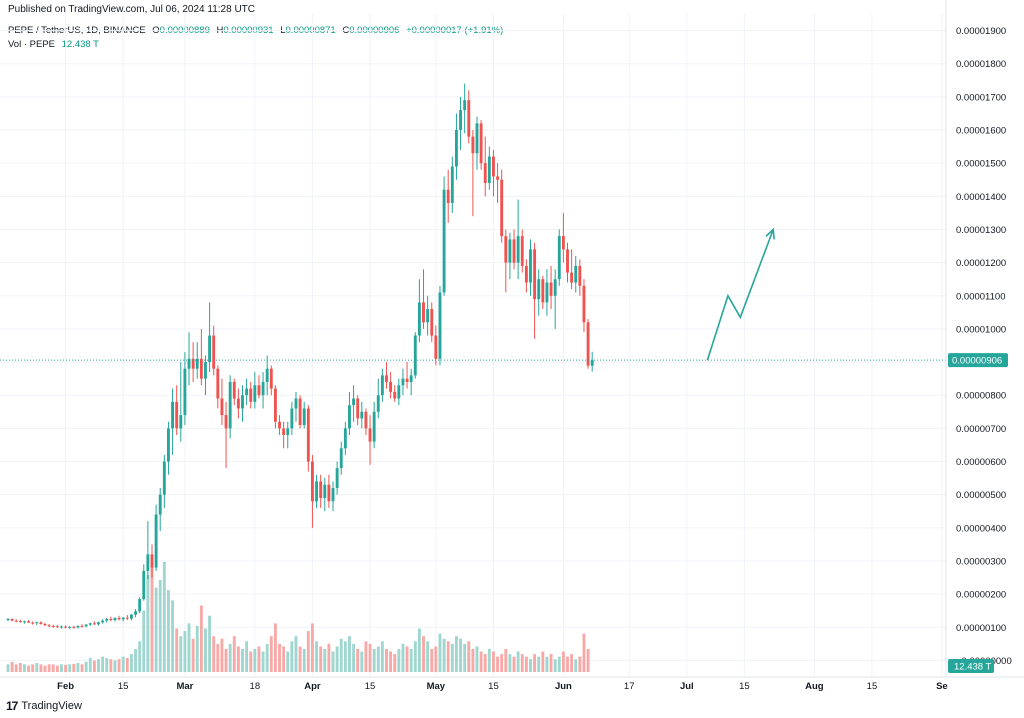 Image resolution: width=1024 pixels, height=718 pixels. What do you see at coordinates (44, 706) in the screenshot?
I see `footer-brand: 17 TradingView` at bounding box center [44, 706].